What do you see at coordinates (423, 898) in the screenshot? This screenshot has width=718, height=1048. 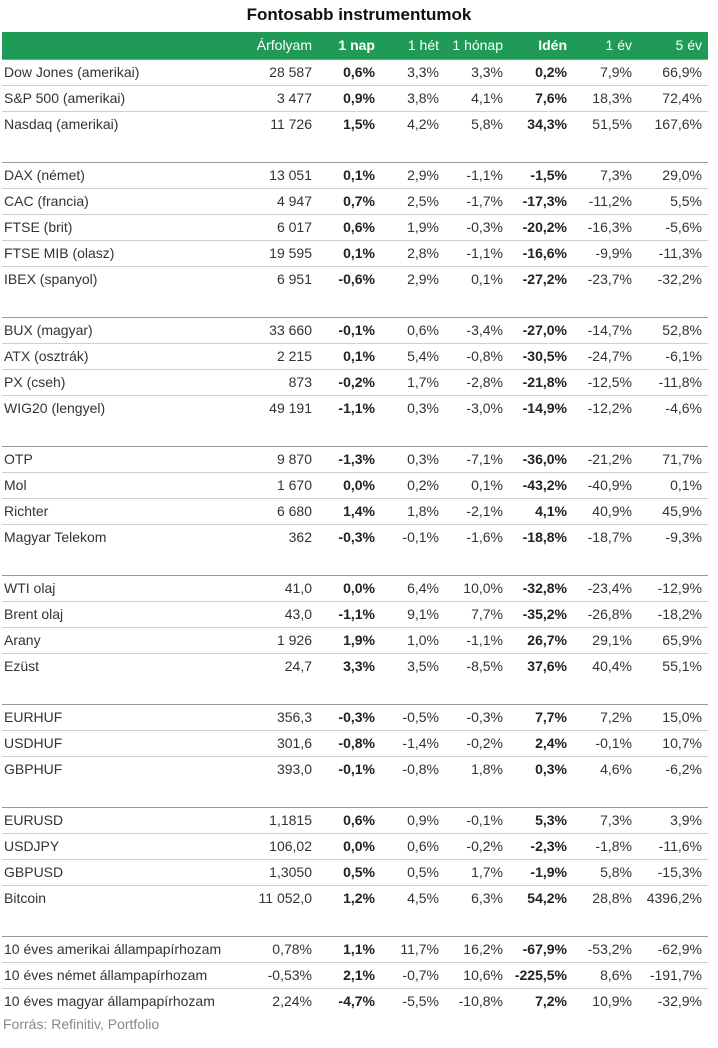 I see `week-change-cell: 4,5%` at bounding box center [423, 898].